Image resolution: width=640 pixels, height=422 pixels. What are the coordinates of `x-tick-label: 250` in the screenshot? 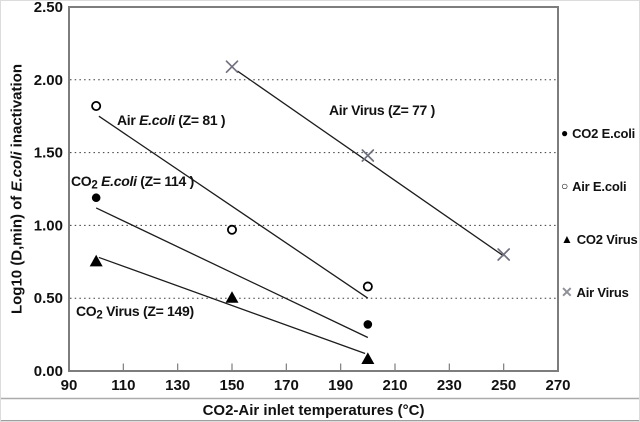 It's located at (503, 385).